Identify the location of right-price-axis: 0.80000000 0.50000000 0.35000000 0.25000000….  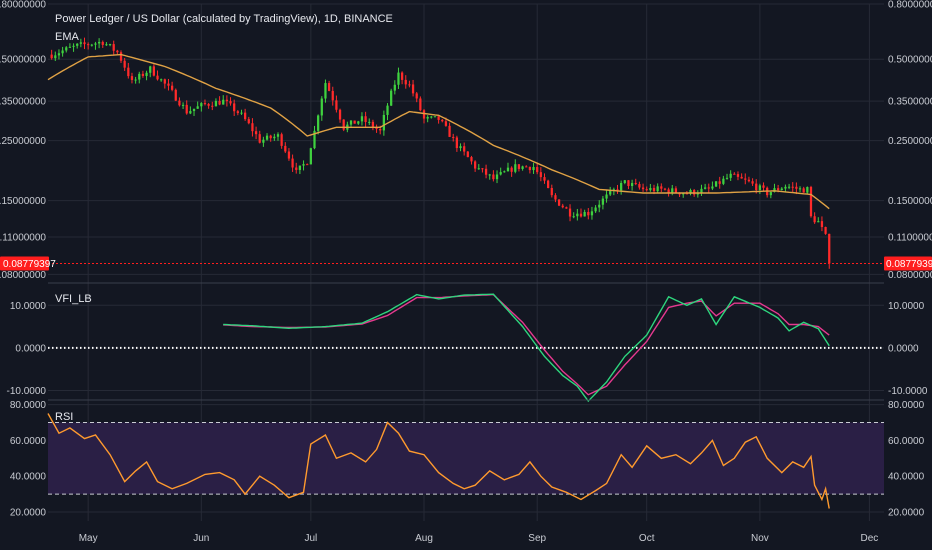
(910, 259).